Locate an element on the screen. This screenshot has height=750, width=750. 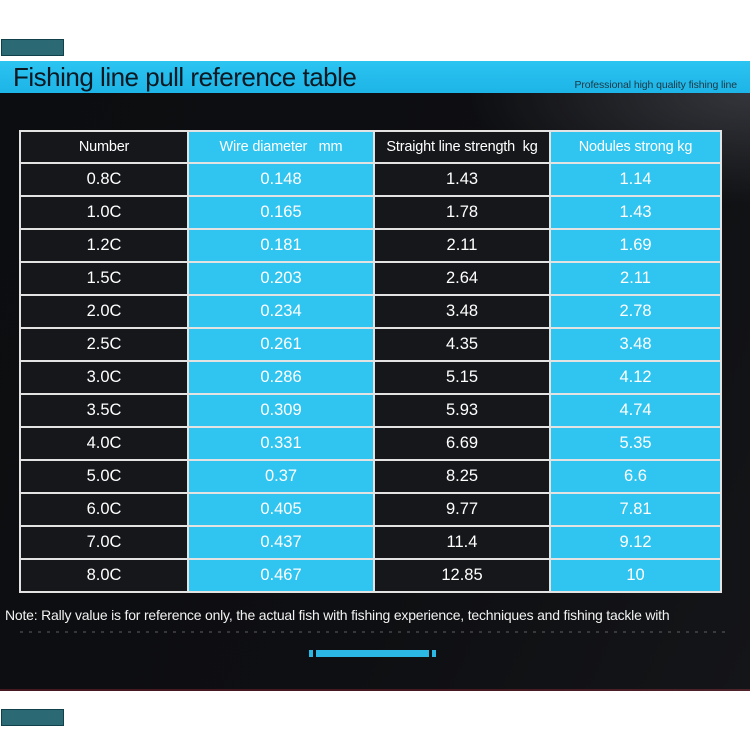
table-cell: 7.81 is located at coordinates (635, 509).